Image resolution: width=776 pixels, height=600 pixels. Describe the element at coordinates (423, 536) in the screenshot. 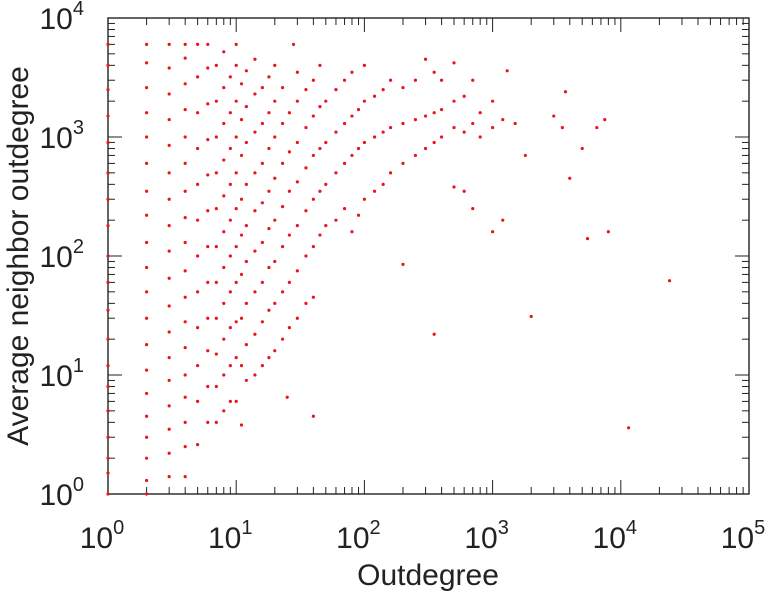

I see `x-tick-labels: 100 101 102 103 104 105` at that location.